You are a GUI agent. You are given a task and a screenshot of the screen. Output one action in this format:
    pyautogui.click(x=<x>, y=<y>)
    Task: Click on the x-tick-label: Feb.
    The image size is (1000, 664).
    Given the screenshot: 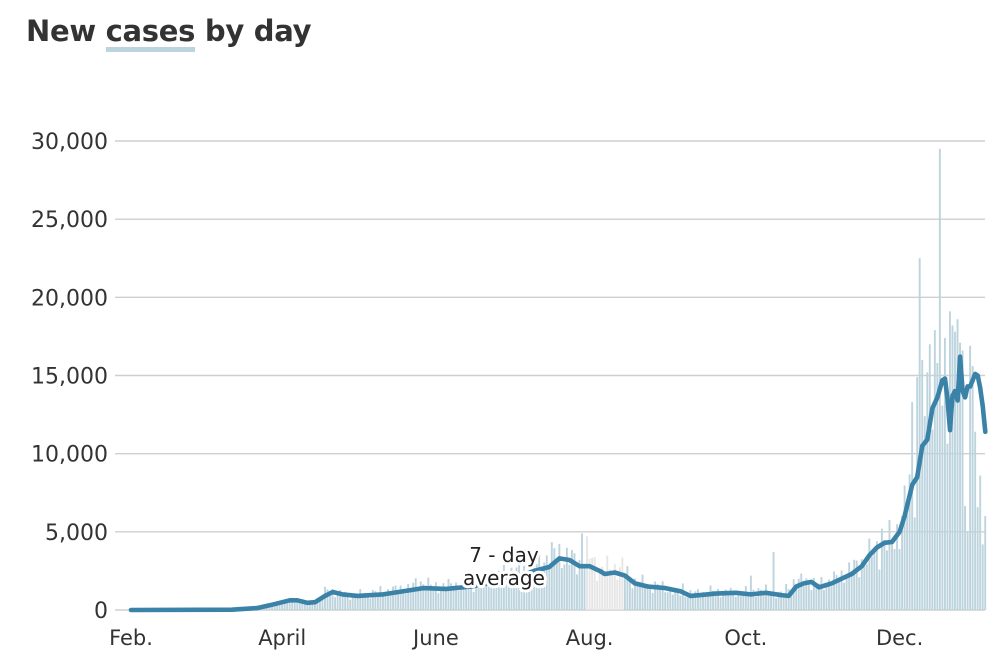 What is the action you would take?
    pyautogui.click(x=131, y=638)
    